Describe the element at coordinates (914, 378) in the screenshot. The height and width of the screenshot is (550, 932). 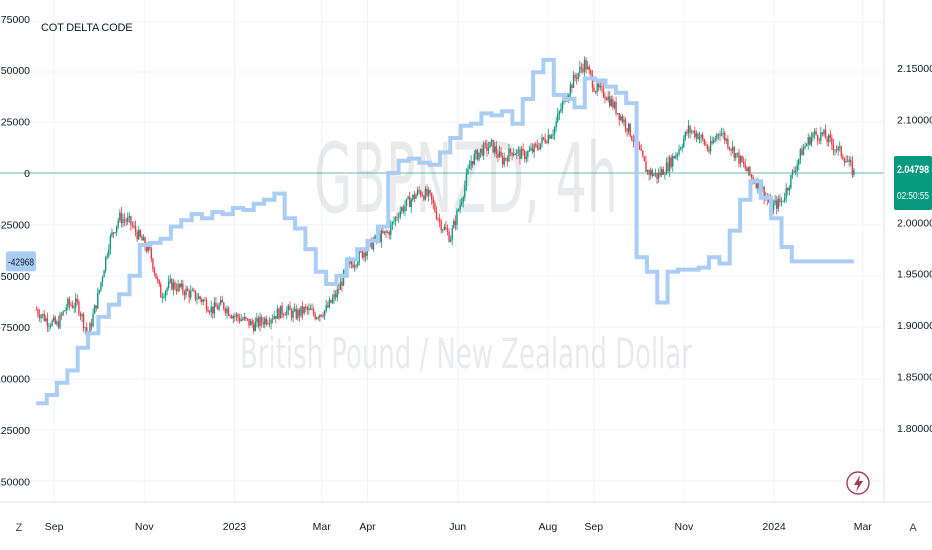
I see `right-axis-tick: 1.85000` at that location.